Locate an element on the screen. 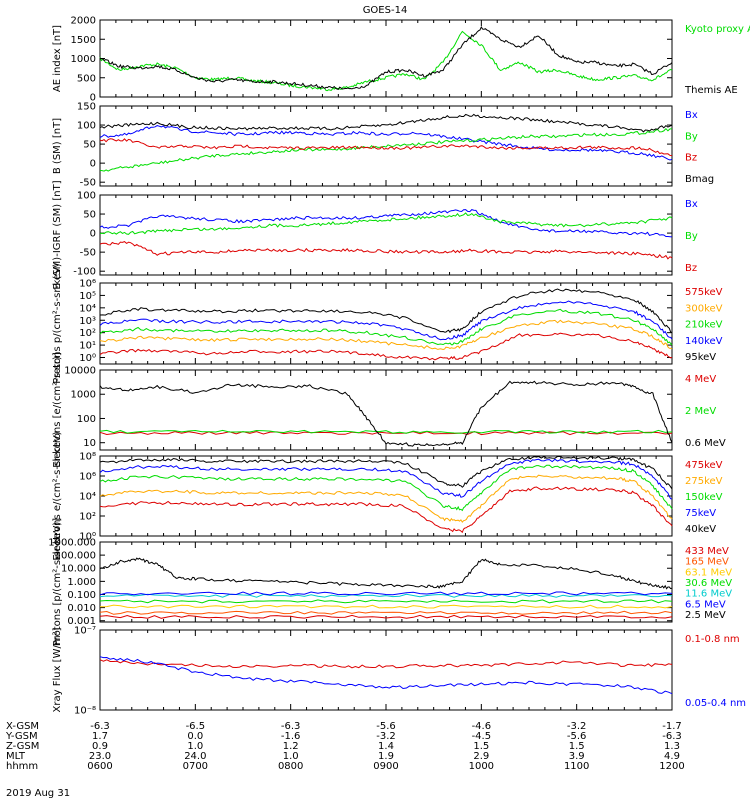  y-tick-label: 500 is located at coordinates (86, 78).